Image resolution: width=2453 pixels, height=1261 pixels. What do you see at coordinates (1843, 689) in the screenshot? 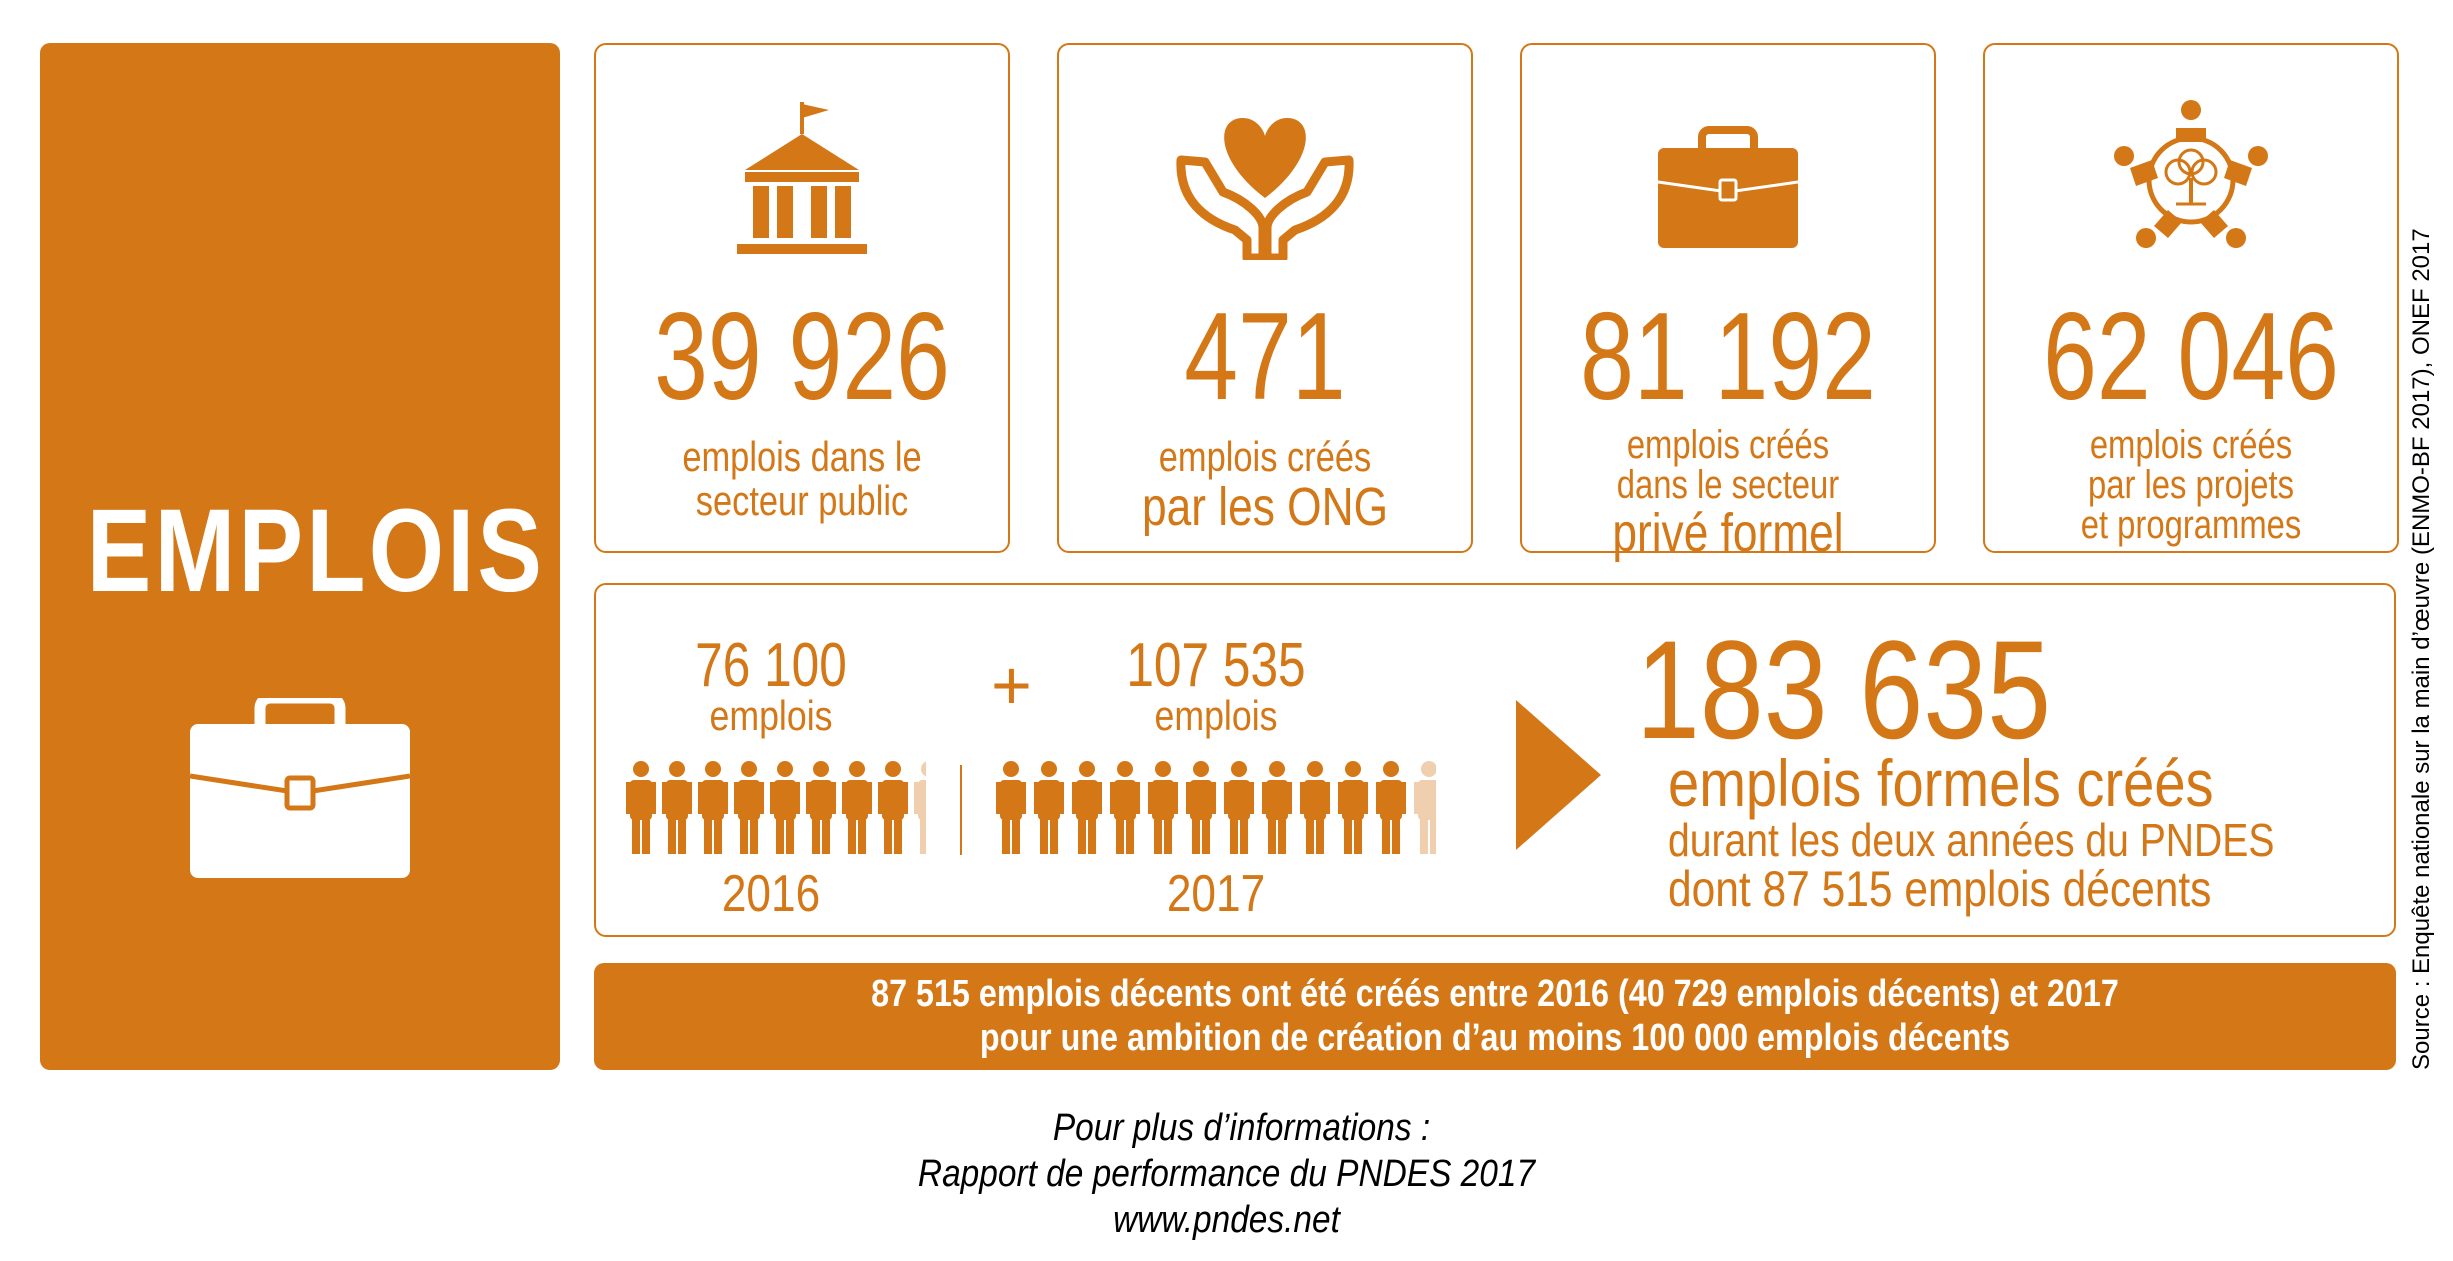
I see `total-number: 183 635` at bounding box center [1843, 689].